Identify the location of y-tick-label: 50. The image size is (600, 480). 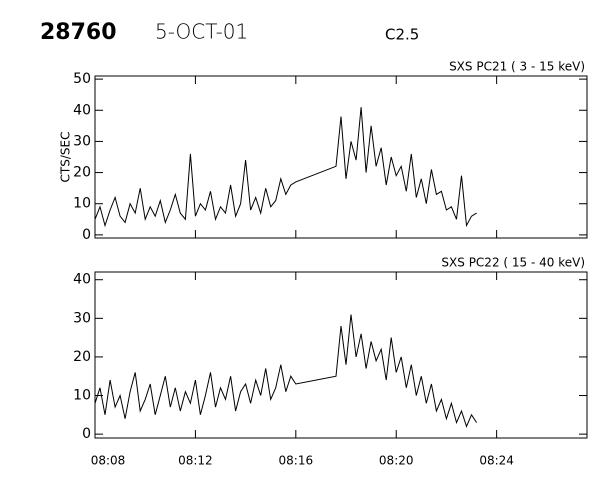
(82, 79).